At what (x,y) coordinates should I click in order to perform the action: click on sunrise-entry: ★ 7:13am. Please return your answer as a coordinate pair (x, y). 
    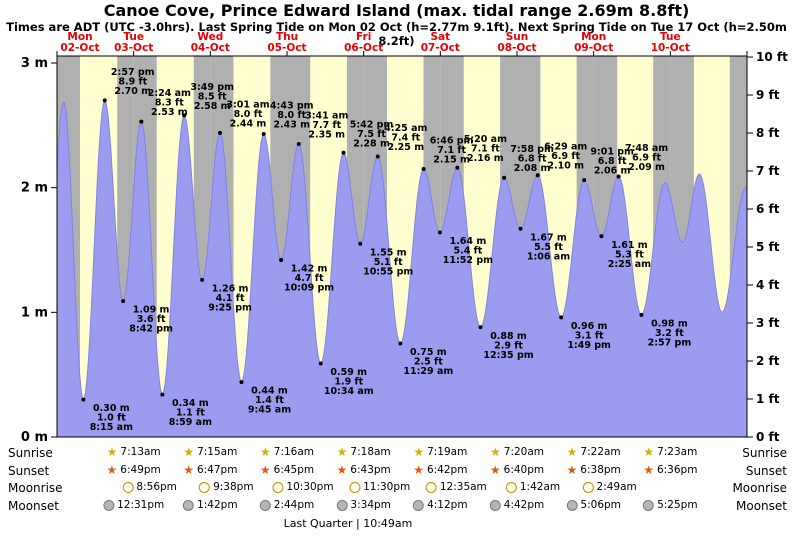
    Looking at the image, I should click on (134, 452).